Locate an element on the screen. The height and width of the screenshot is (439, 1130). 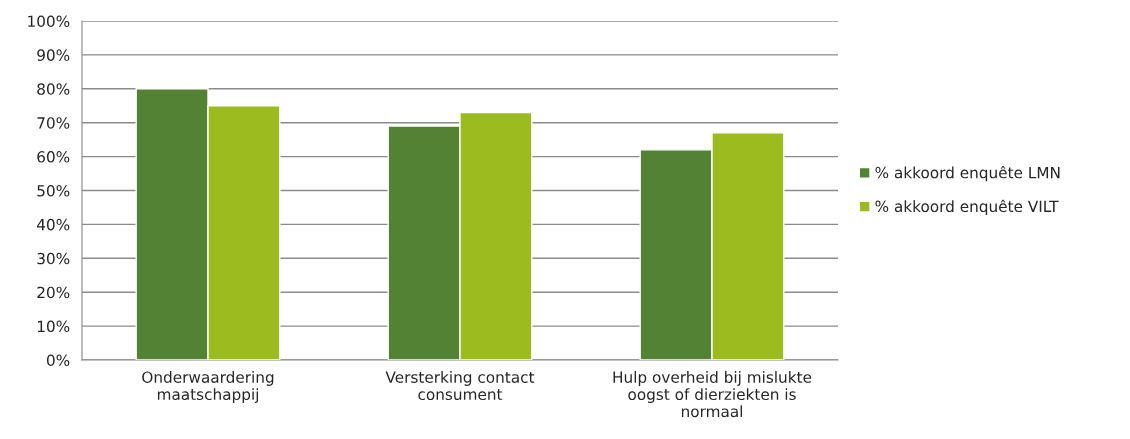
y-tick-label: 40% is located at coordinates (53, 224).